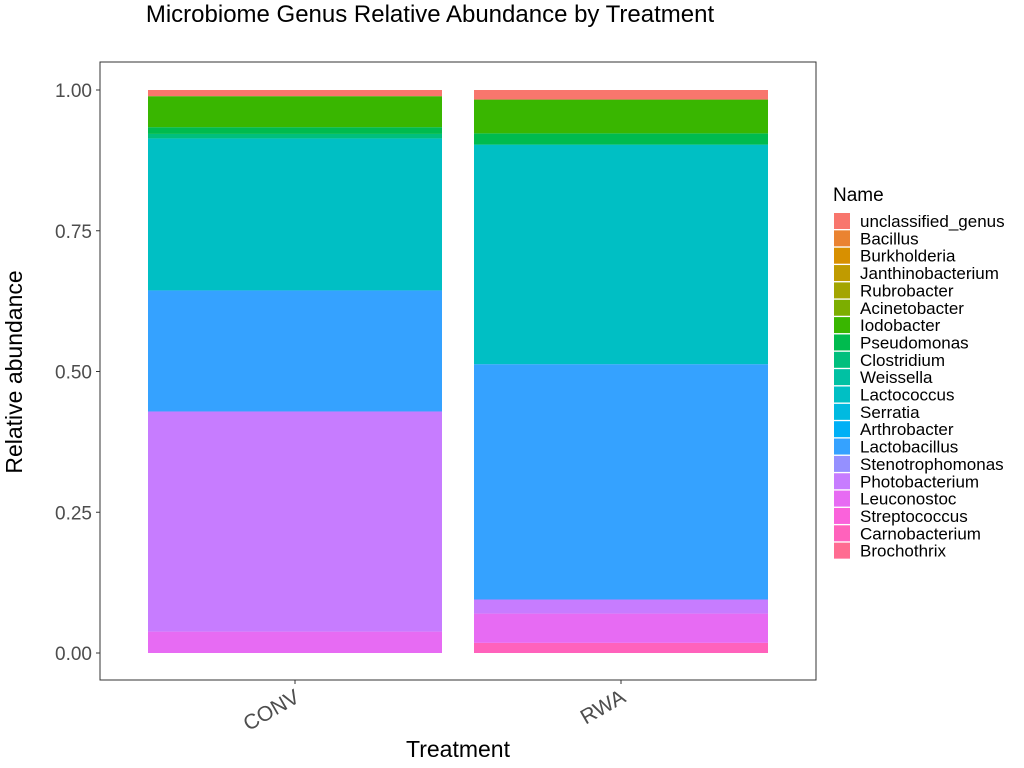  What do you see at coordinates (842, 446) in the screenshot?
I see `legend-key-lactobacillus` at bounding box center [842, 446].